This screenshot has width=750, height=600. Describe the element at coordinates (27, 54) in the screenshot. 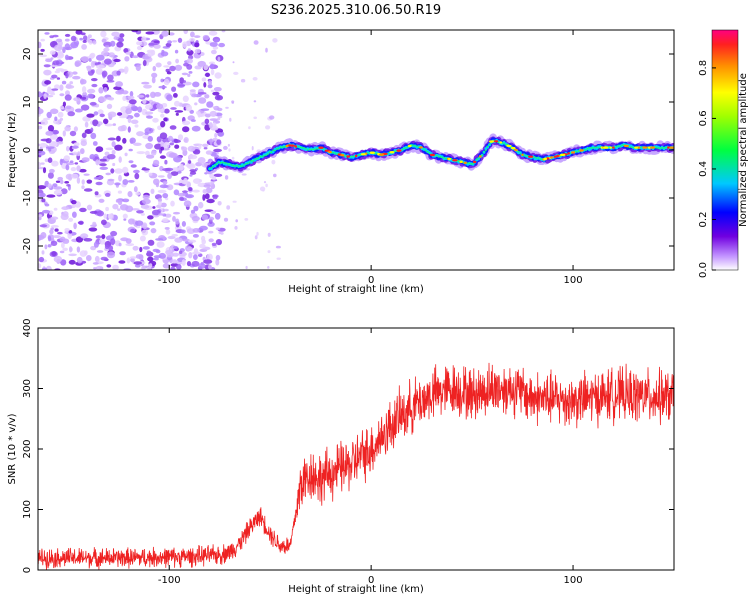

I see `y-tick-label: 20` at that location.